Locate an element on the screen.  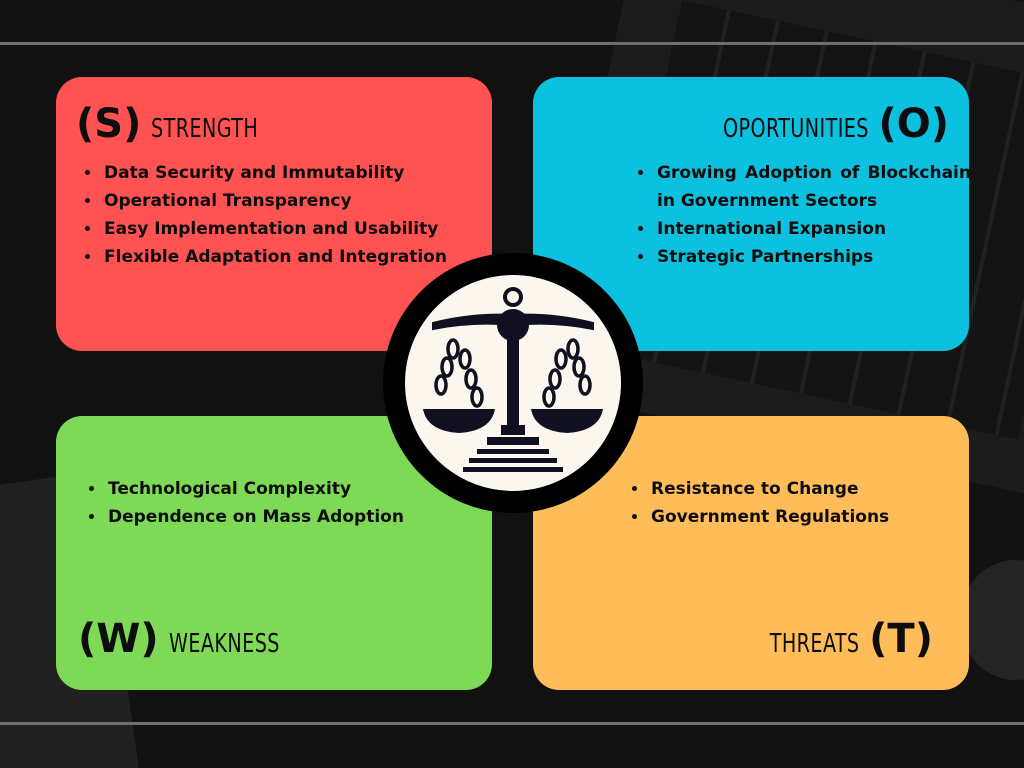
opportunities-heading: OPORTUNITIES (O) is located at coordinates (820, 124).